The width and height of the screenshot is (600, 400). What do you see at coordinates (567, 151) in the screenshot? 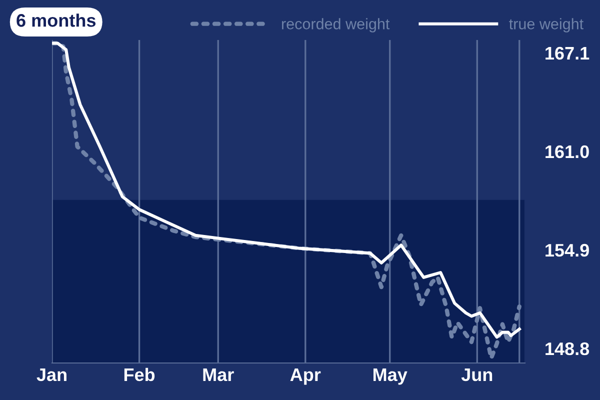
I see `y-tick-label: 161.0` at bounding box center [567, 151].